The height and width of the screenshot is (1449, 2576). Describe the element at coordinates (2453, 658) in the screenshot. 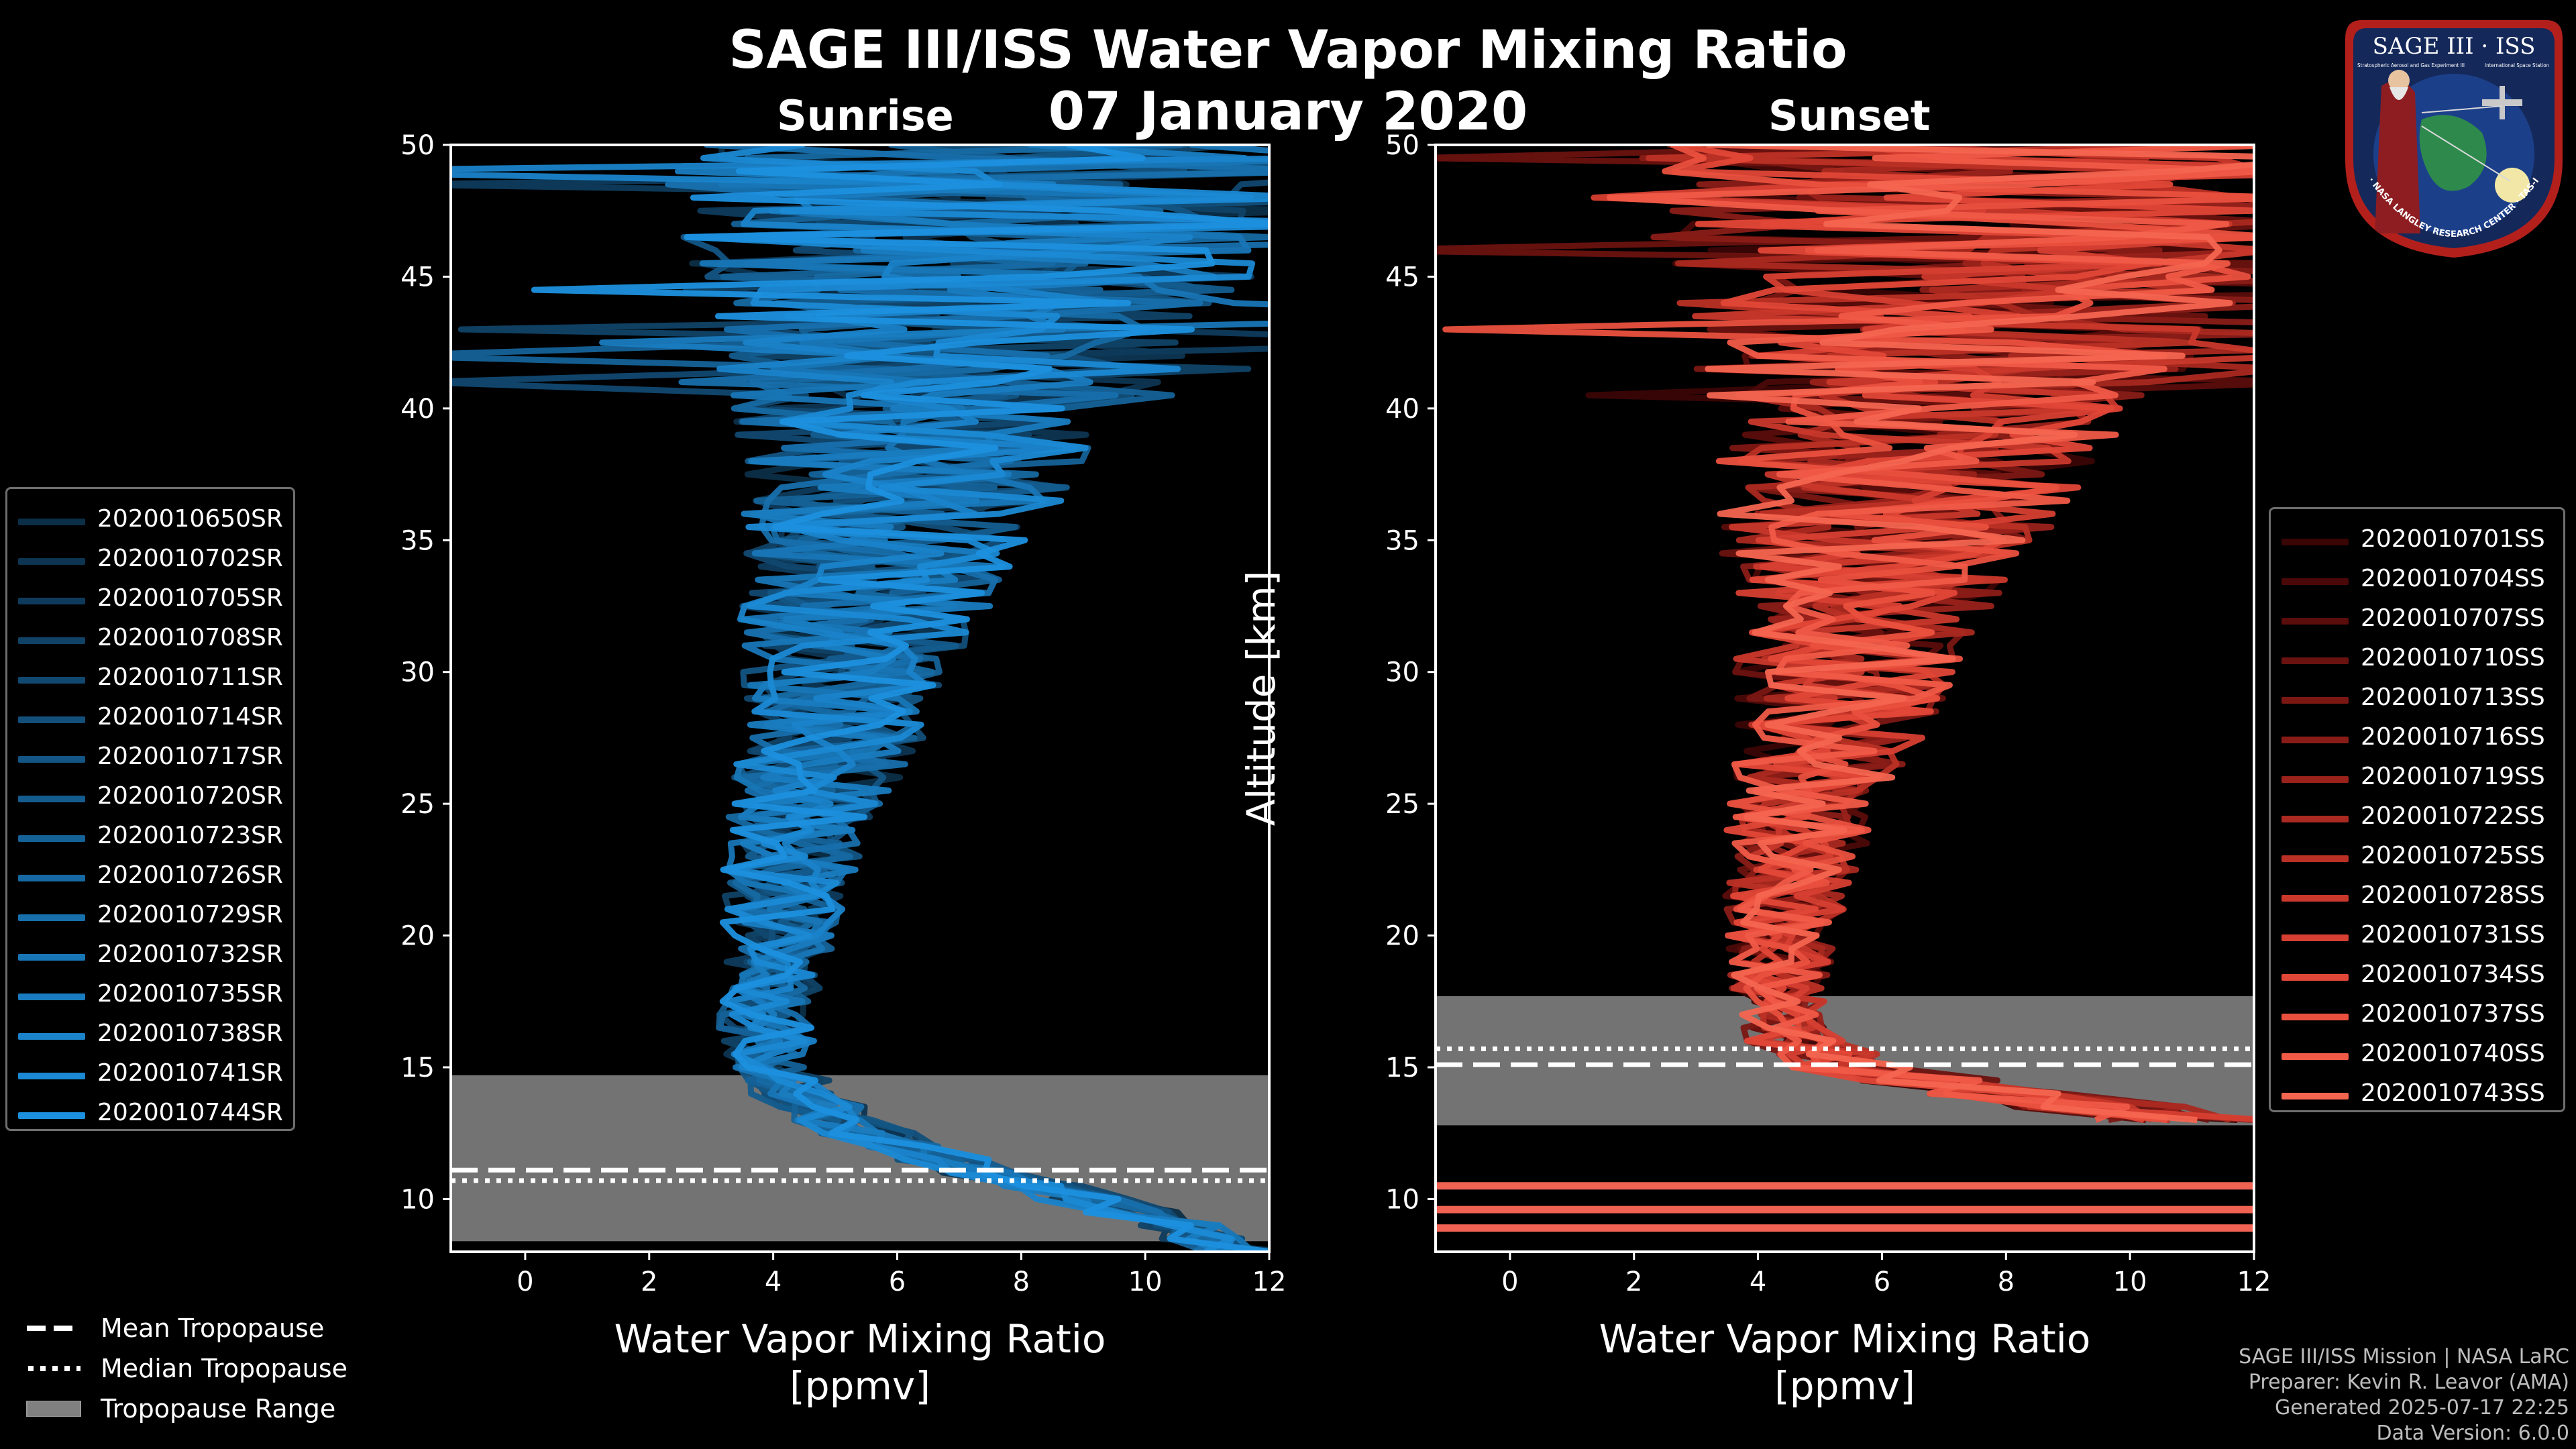

I see `legend-label: 2020010710SS` at that location.